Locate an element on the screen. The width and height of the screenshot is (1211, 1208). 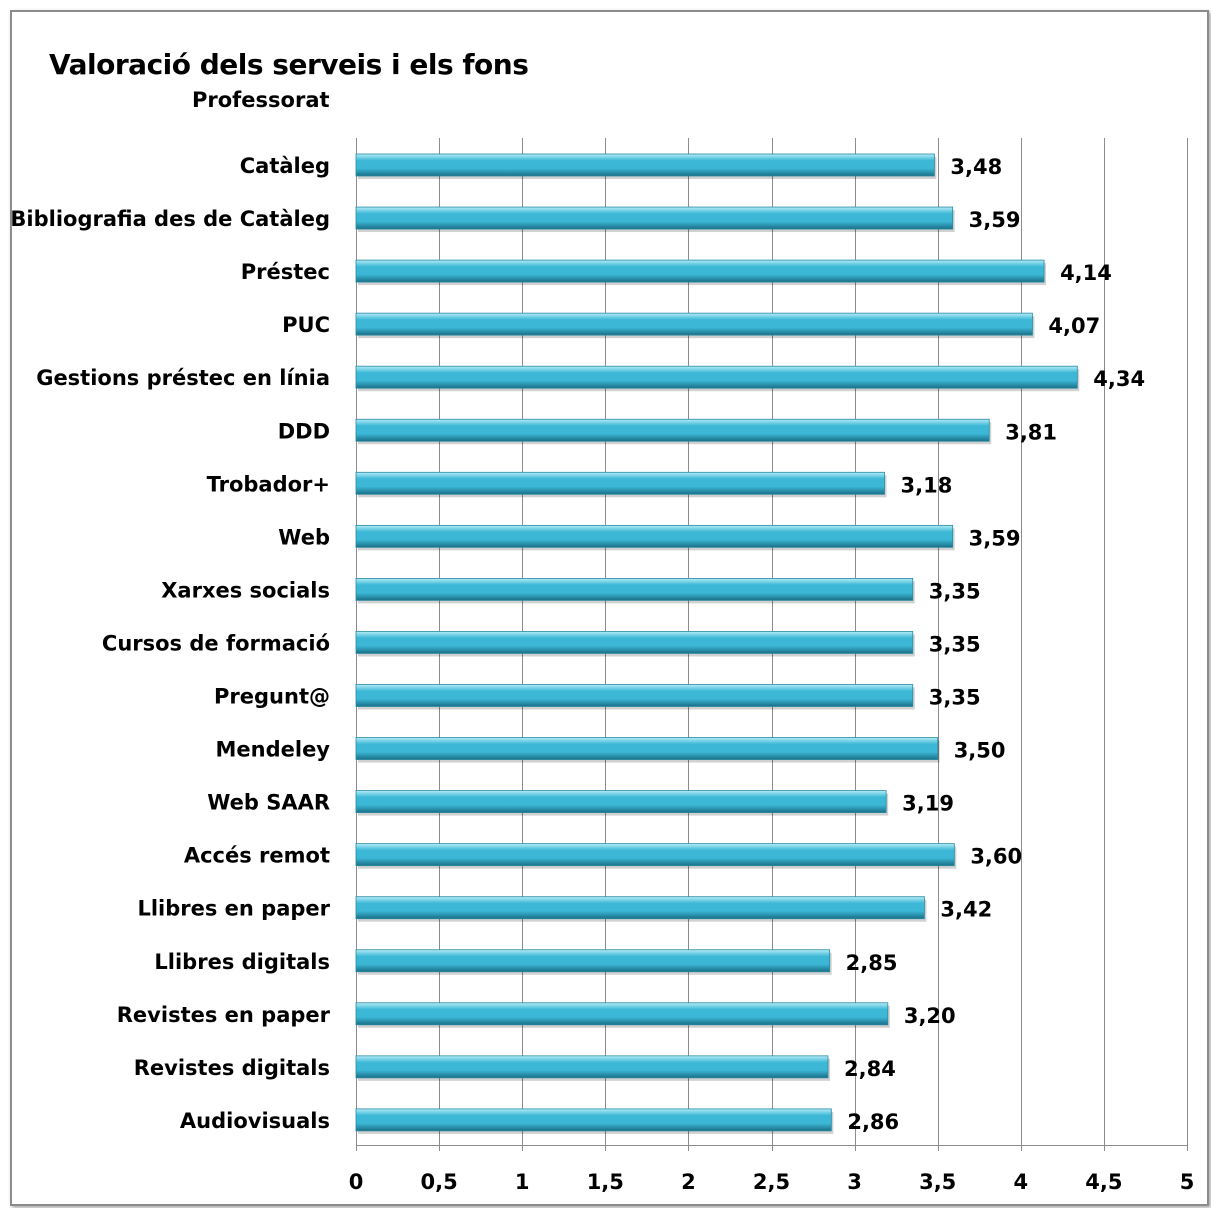
x-tick-label: 5 is located at coordinates (1187, 1182).